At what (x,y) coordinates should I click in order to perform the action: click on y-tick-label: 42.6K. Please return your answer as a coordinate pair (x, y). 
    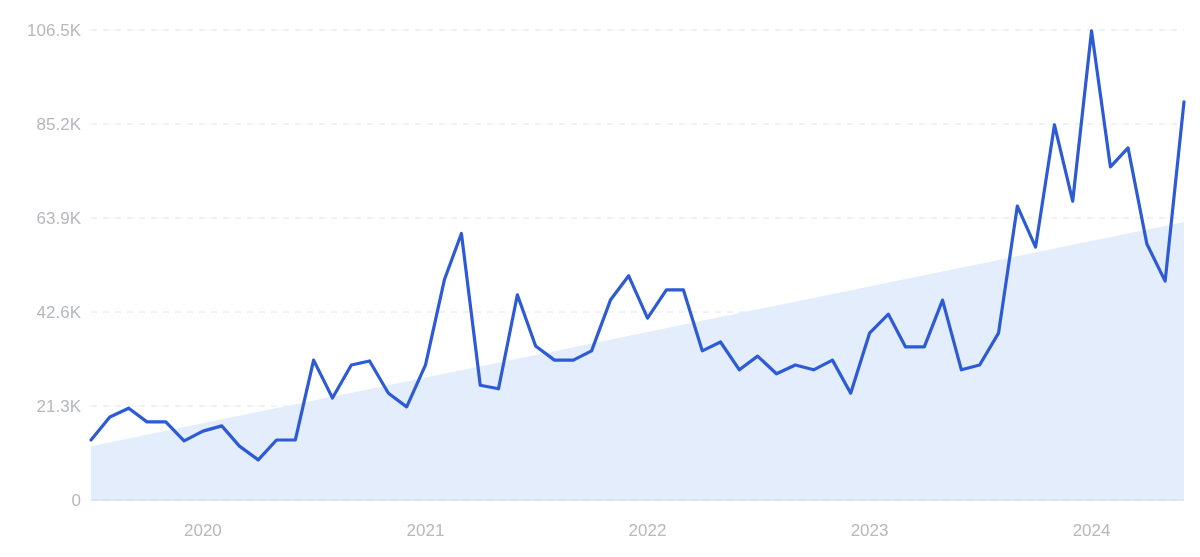
    Looking at the image, I should click on (59, 312).